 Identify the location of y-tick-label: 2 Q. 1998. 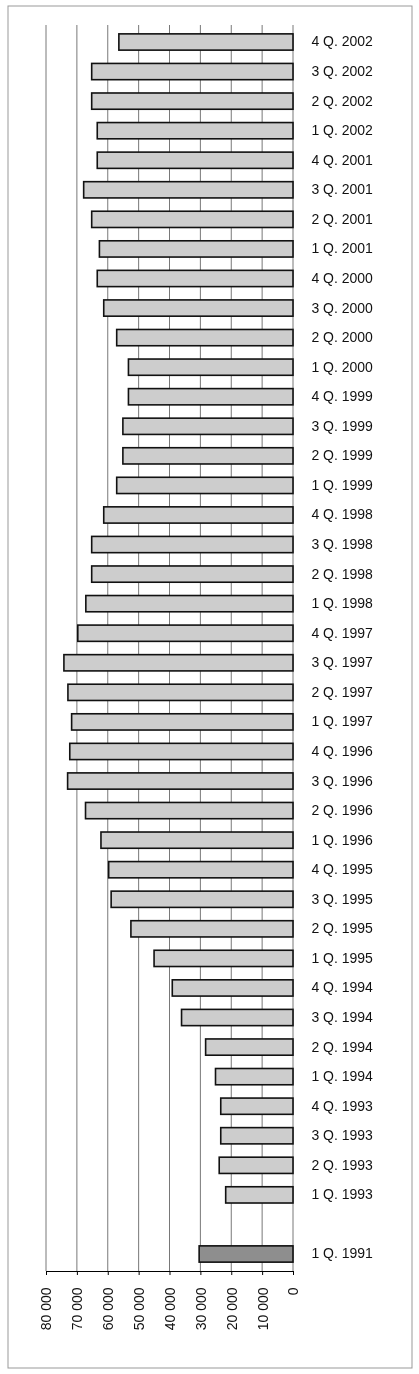
(342, 573).